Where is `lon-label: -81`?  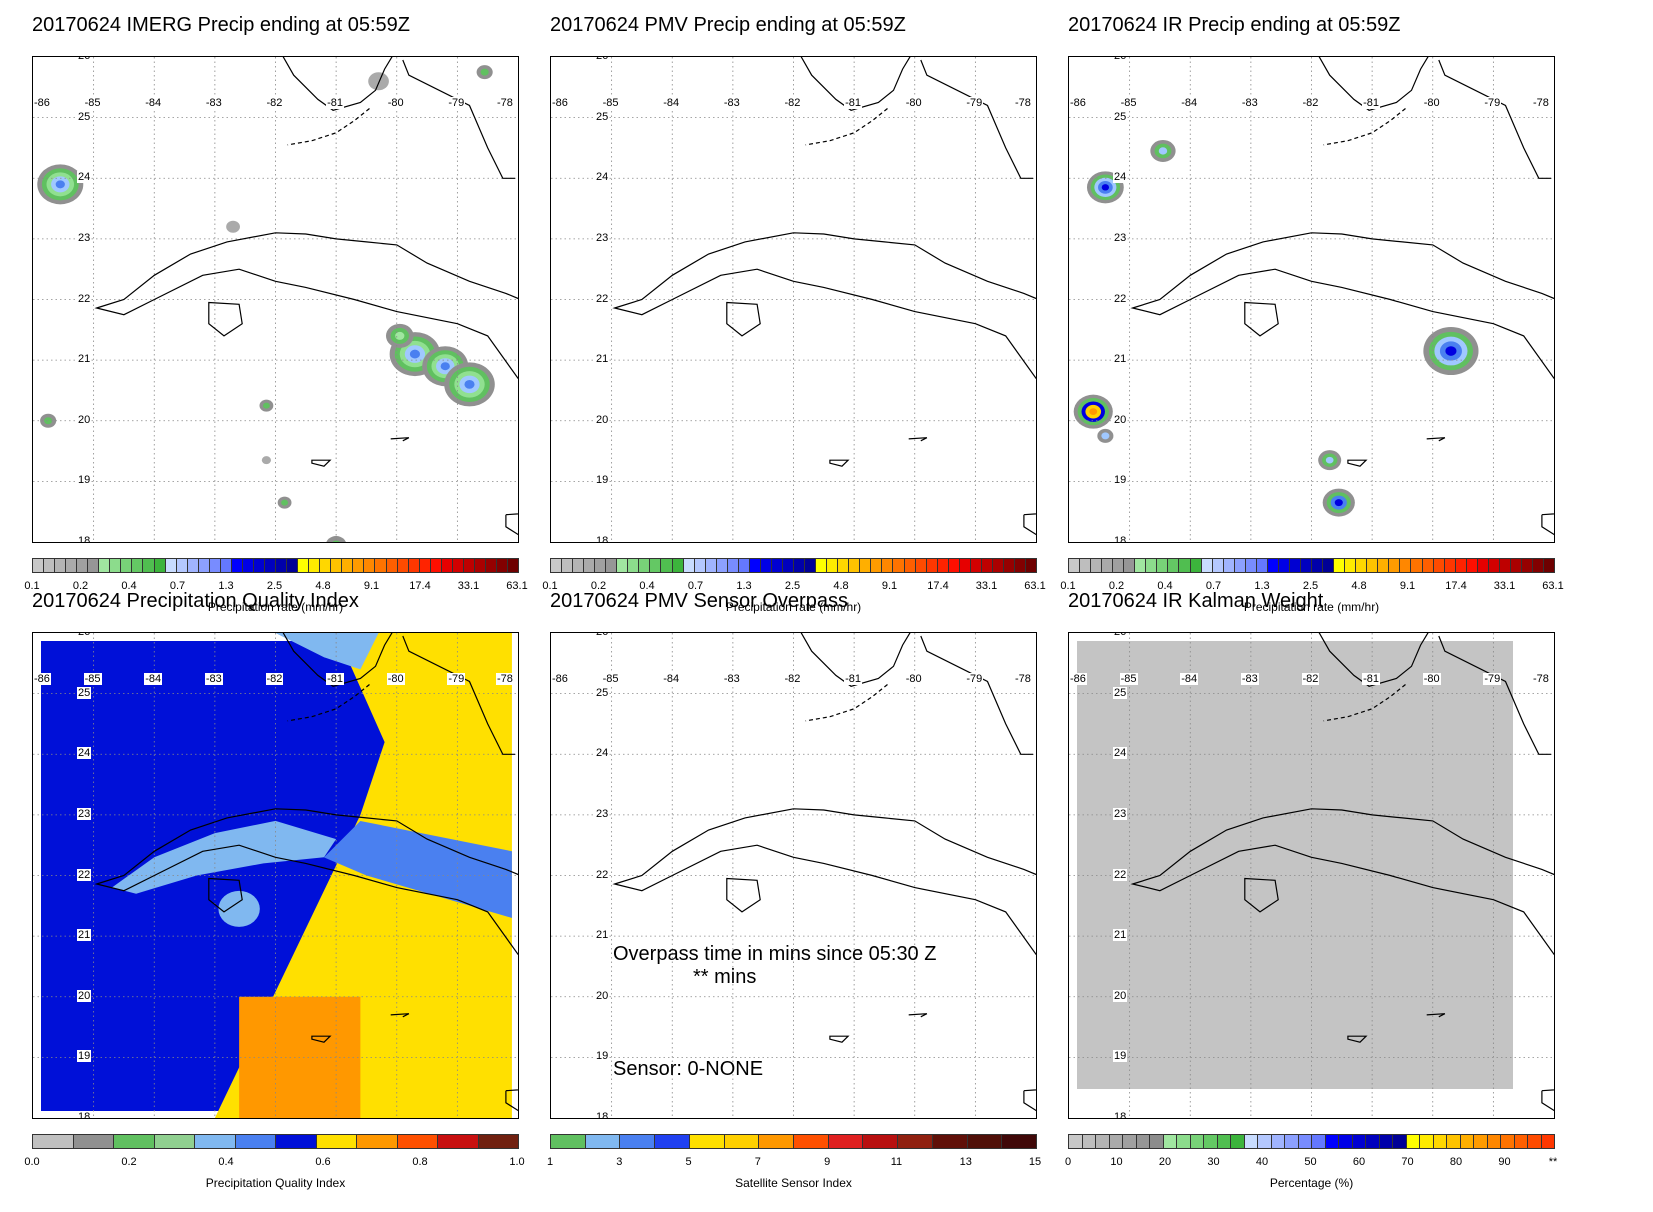
lon-label: -81 is located at coordinates (335, 103).